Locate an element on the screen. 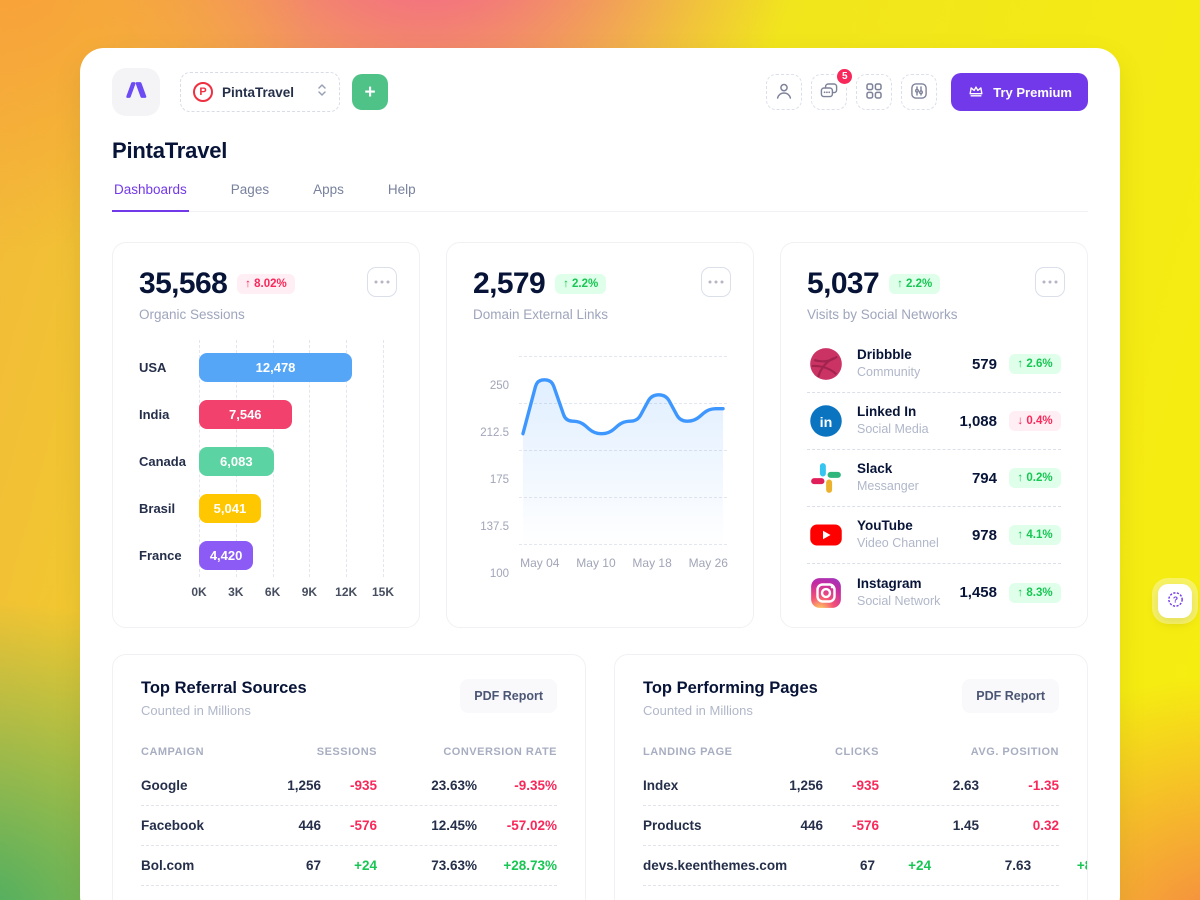 Image resolution: width=1200 pixels, height=900 pixels. settings-button is located at coordinates (919, 92).